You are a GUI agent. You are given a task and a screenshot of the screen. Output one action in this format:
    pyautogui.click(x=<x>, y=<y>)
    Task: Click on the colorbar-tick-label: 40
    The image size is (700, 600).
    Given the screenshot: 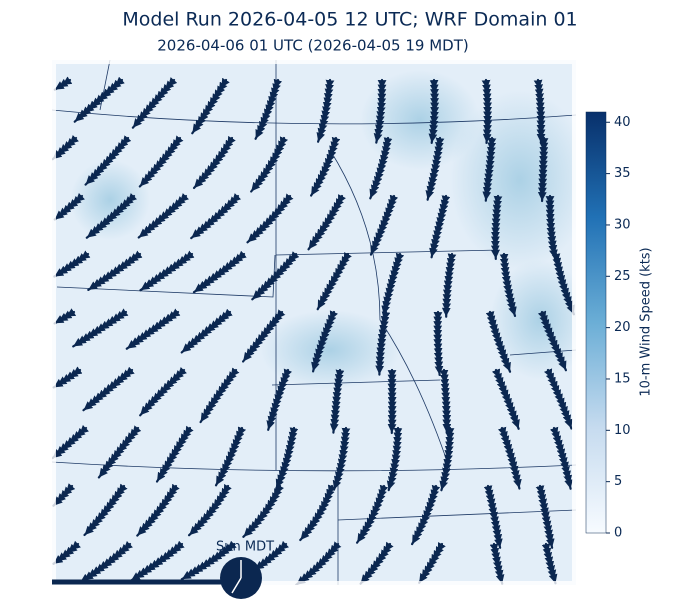 What is the action you would take?
    pyautogui.click(x=622, y=122)
    